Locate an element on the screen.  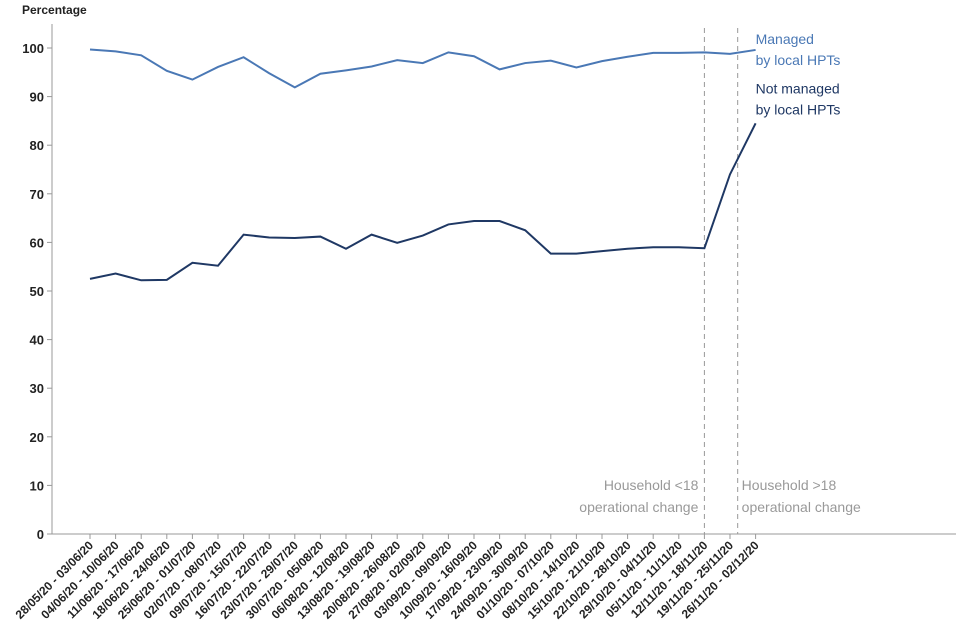
y-tick-label: 100 is located at coordinates (33, 48).